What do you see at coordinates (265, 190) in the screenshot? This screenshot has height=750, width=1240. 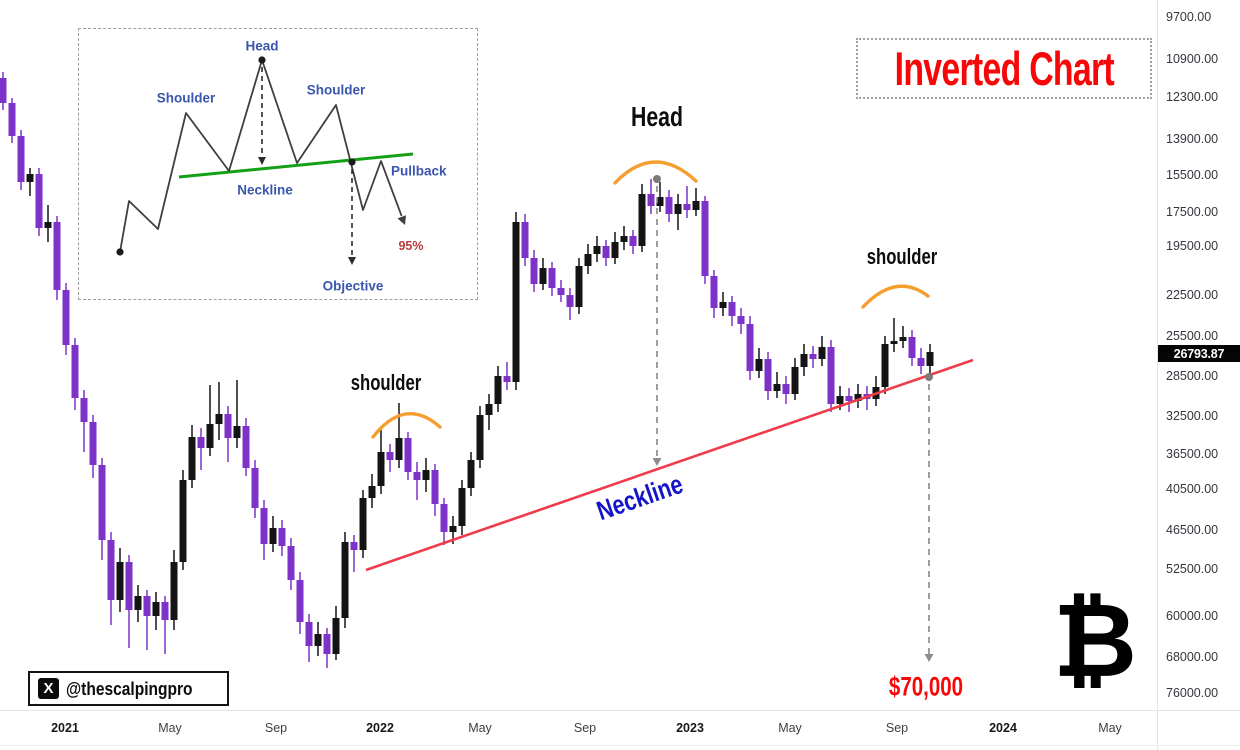 I see `inset-label-neckline: Neckline` at bounding box center [265, 190].